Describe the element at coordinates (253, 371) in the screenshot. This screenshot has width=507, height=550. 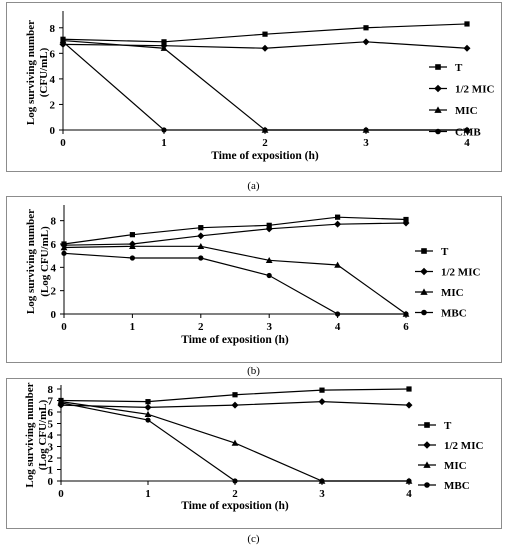
I see `panel-caption-b: (b)` at that location.